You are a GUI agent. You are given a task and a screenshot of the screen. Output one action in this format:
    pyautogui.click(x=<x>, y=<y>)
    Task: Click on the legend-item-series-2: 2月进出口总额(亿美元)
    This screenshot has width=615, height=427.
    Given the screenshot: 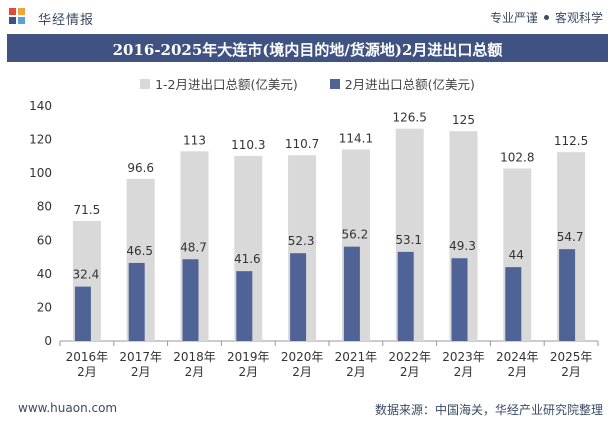 What is the action you would take?
    pyautogui.click(x=402, y=83)
    